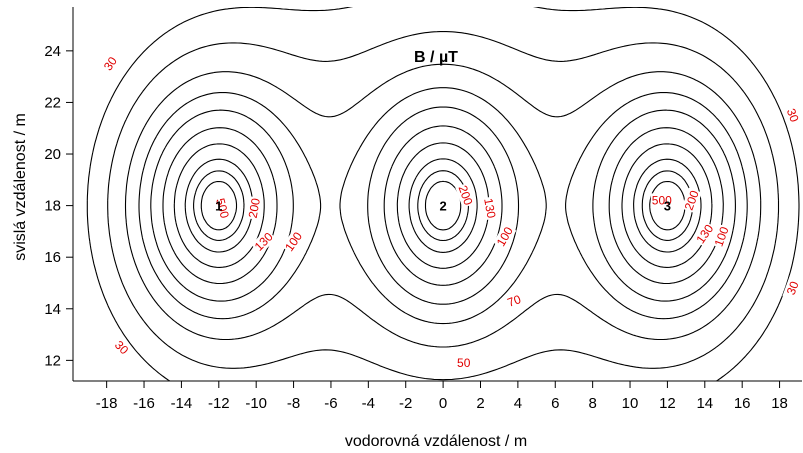 This screenshot has height=453, width=803. I want to click on y-axis-title: svislá vzdálenost / m, so click(20, 187).